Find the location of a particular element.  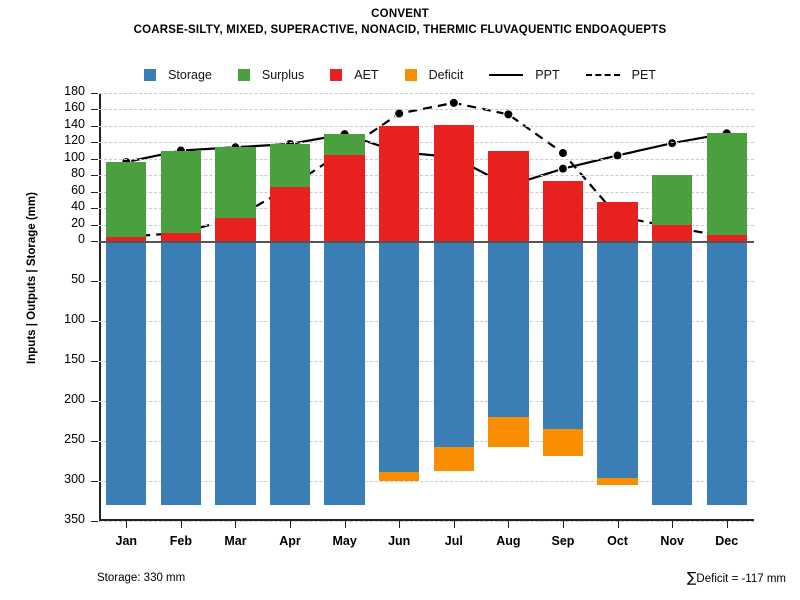

y-axis-tick-label: 250 is located at coordinates (74, 439).